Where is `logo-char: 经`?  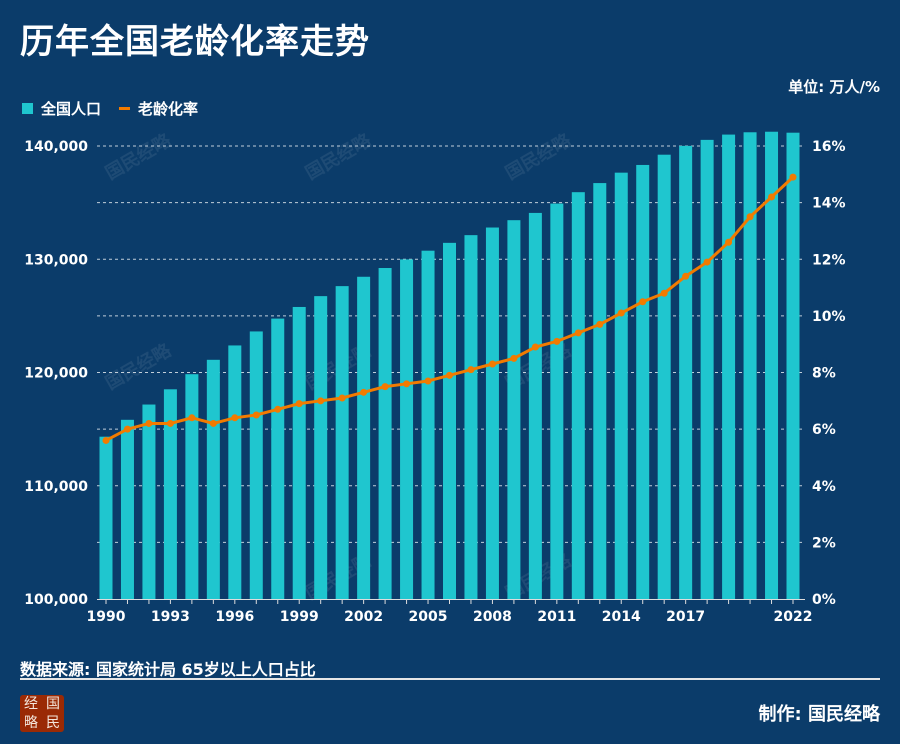 logo-char: 经 is located at coordinates (31, 704).